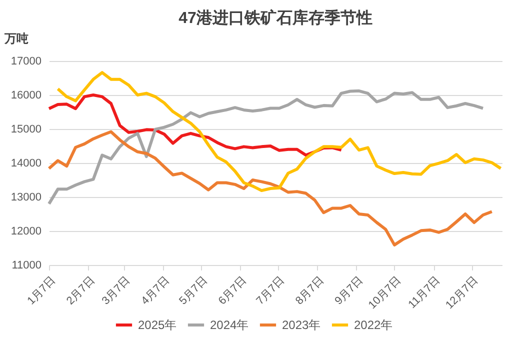  What do you see at coordinates (193, 291) in the screenshot?
I see `x-tick-label: 5月7日` at bounding box center [193, 291].